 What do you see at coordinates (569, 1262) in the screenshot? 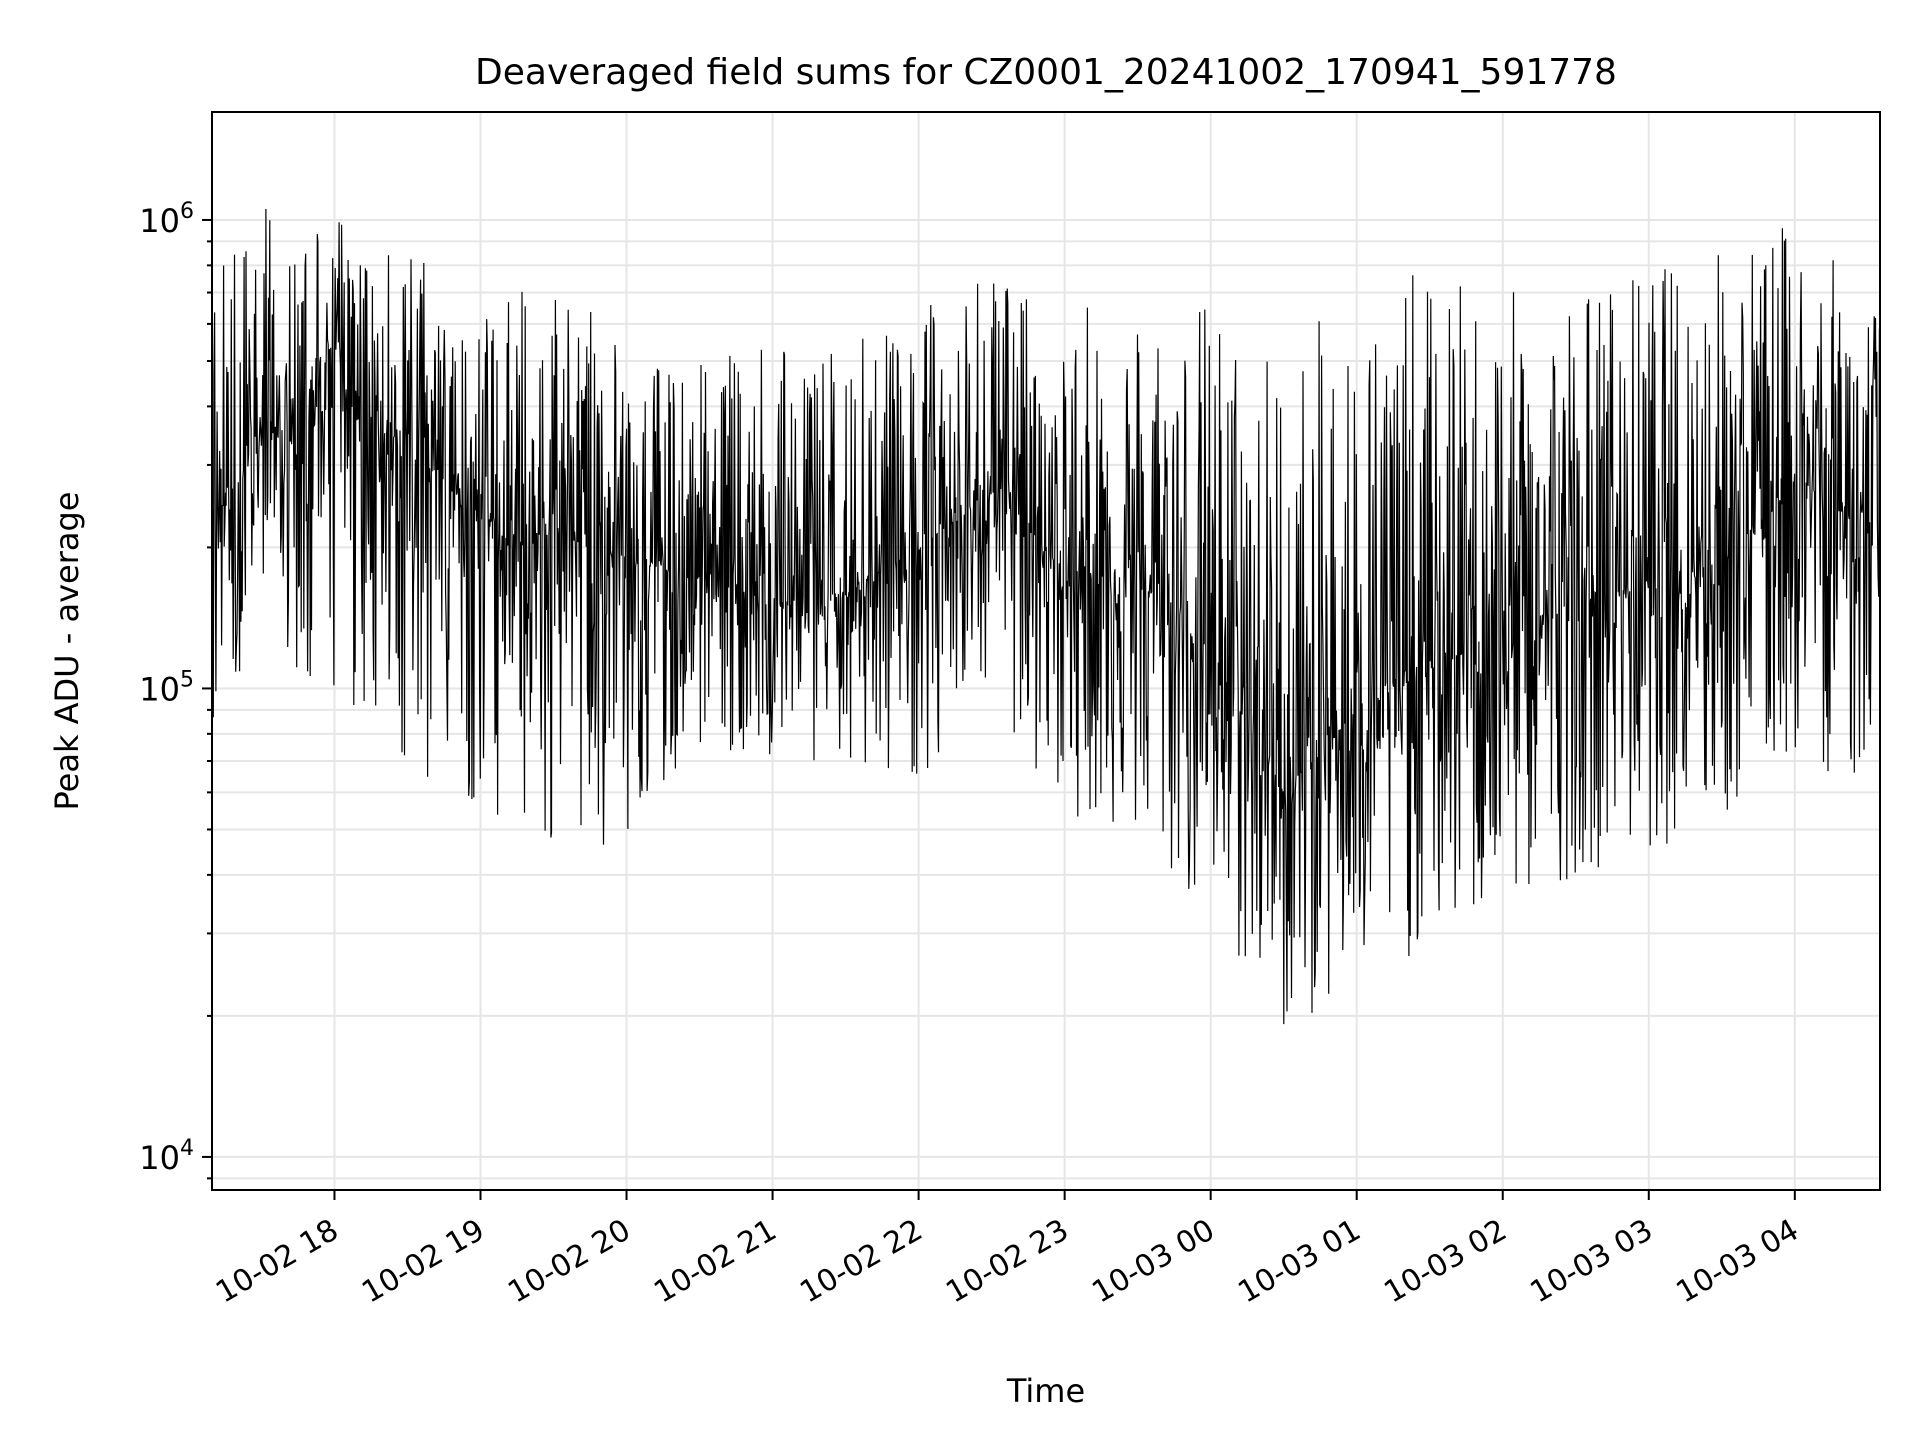
I see `x-tick-label: 10-02 20` at bounding box center [569, 1262].